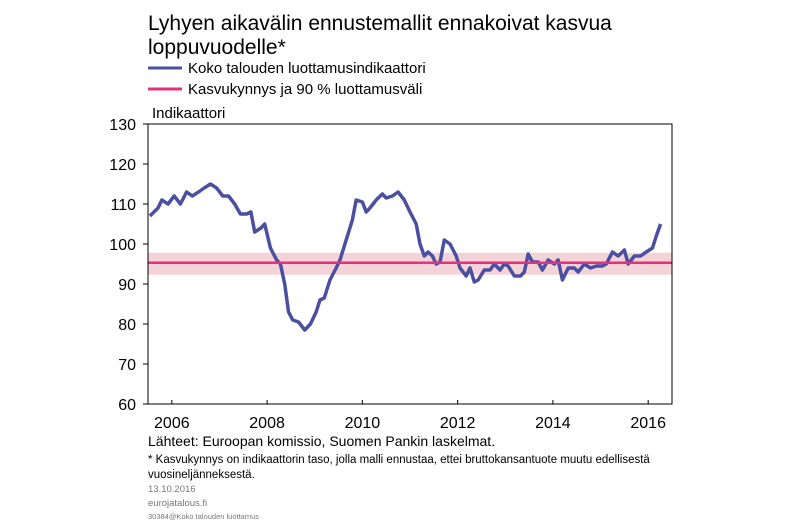  What do you see at coordinates (127, 365) in the screenshot?
I see `y-tick-label: 70` at bounding box center [127, 365].